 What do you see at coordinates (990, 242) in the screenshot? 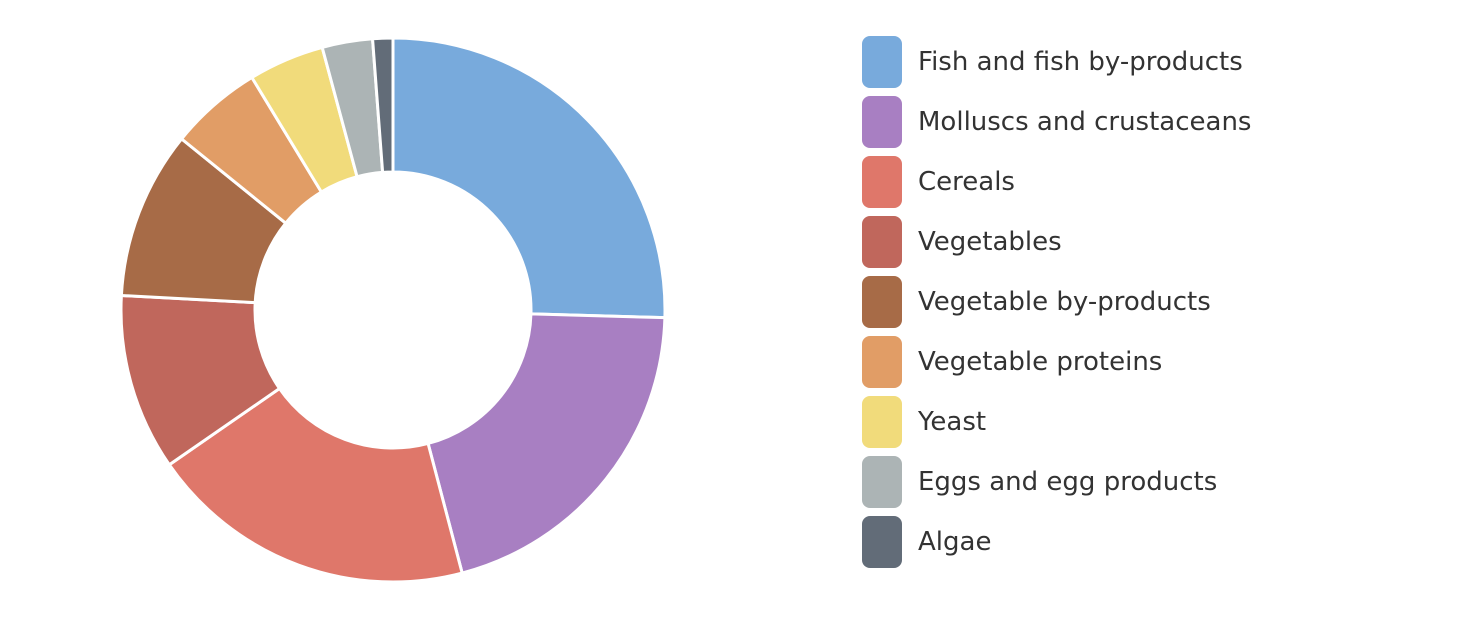
I see `legend-label: Vegetables` at bounding box center [990, 242].